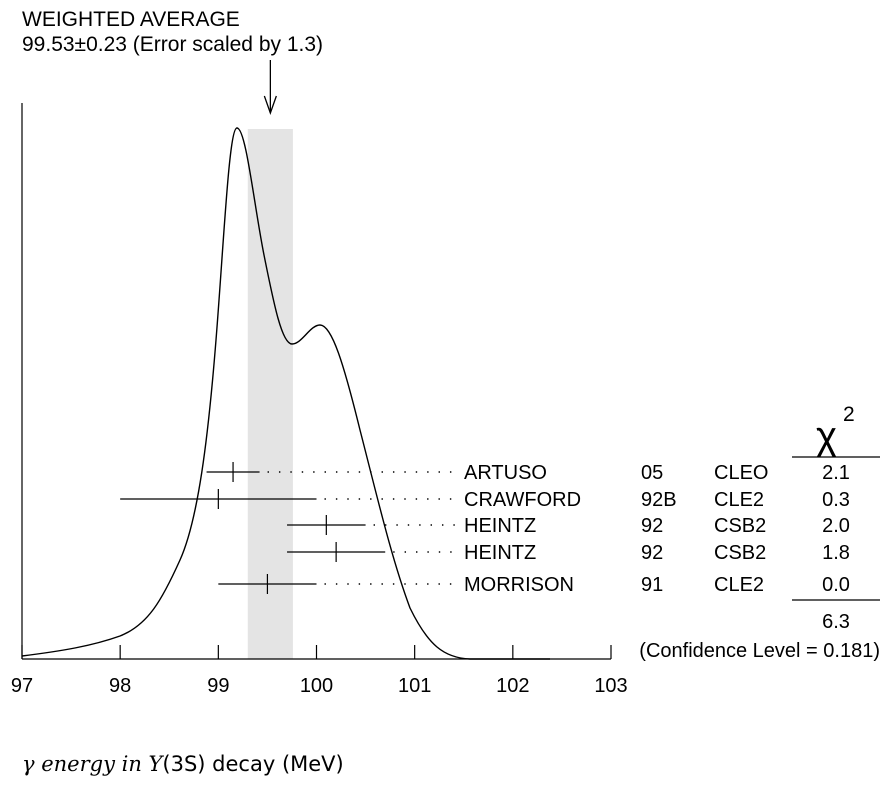 The height and width of the screenshot is (791, 882). I want to click on x-tick-label: 102, so click(512, 686).